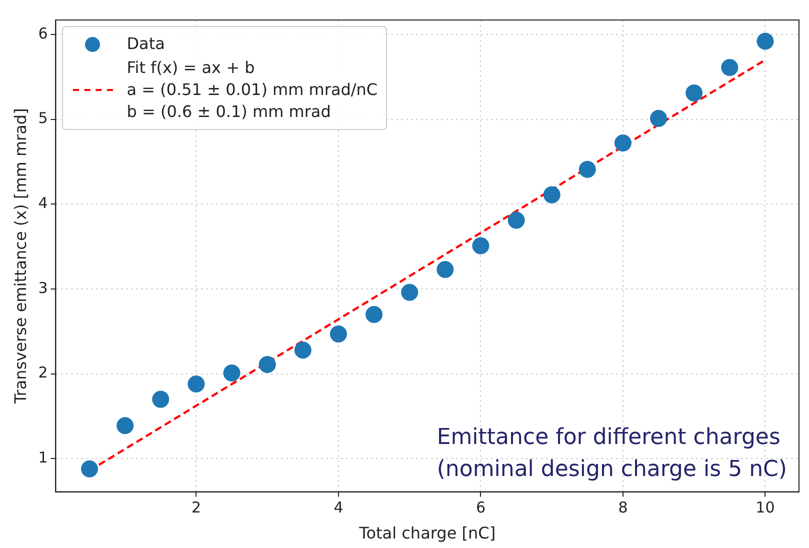 The width and height of the screenshot is (809, 548). What do you see at coordinates (43, 457) in the screenshot?
I see `y-tick-label: 1` at bounding box center [43, 457].